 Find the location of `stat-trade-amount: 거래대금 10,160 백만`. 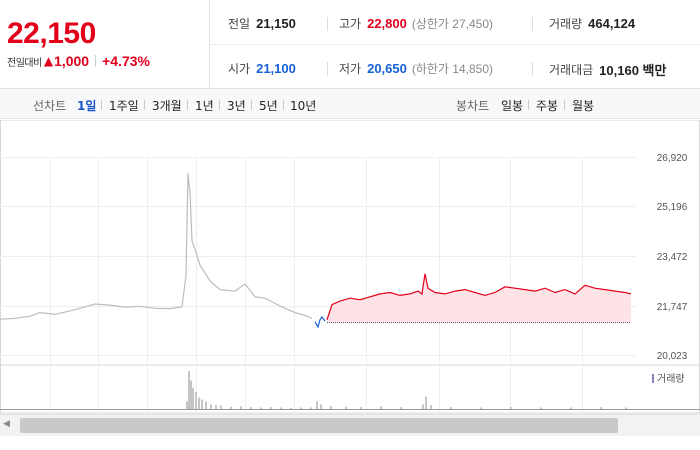

stat-trade-amount: 거래대금 10,160 백만 is located at coordinates (607, 69).